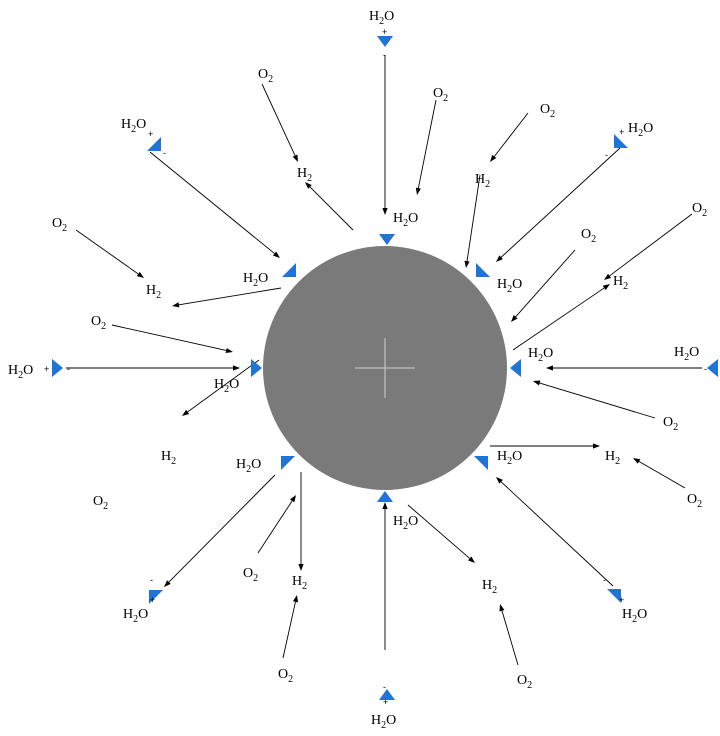 This screenshot has width=720, height=736. I want to click on hydrogen-label-3: H2, so click(620, 283).